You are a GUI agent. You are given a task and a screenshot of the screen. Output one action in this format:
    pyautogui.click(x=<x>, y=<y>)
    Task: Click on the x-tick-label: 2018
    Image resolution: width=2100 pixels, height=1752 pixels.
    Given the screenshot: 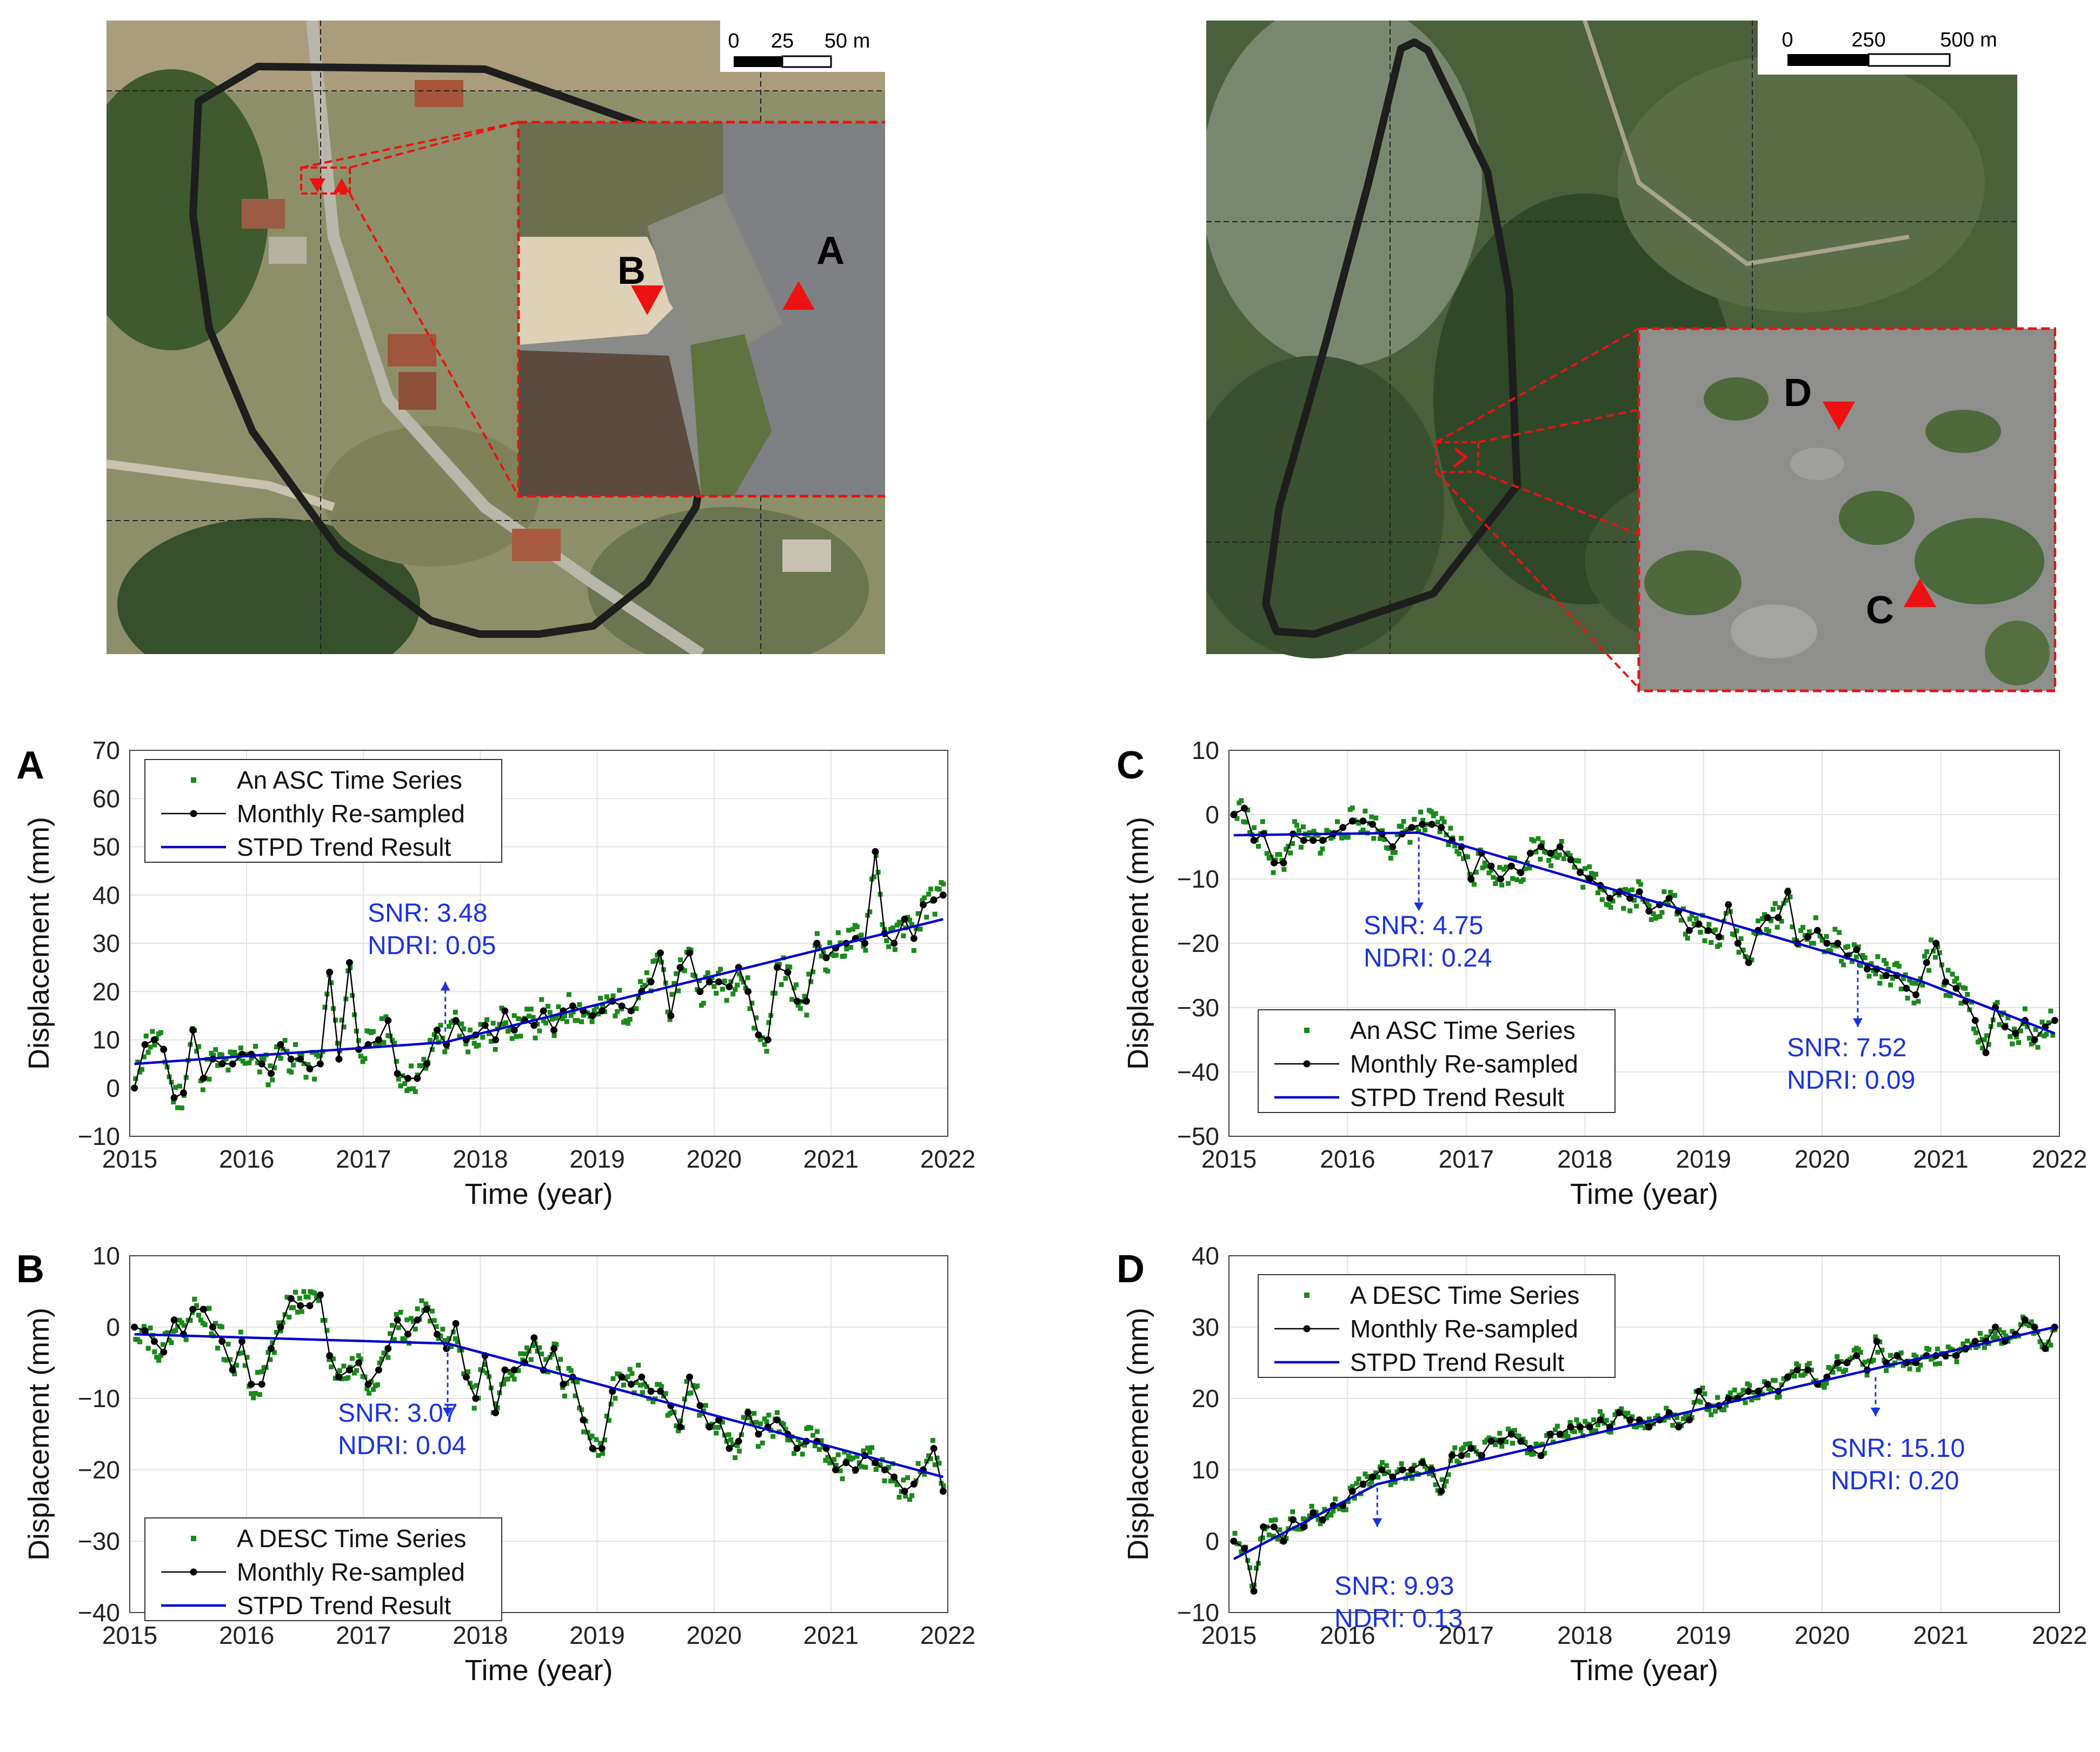 What is the action you would take?
    pyautogui.click(x=481, y=1159)
    